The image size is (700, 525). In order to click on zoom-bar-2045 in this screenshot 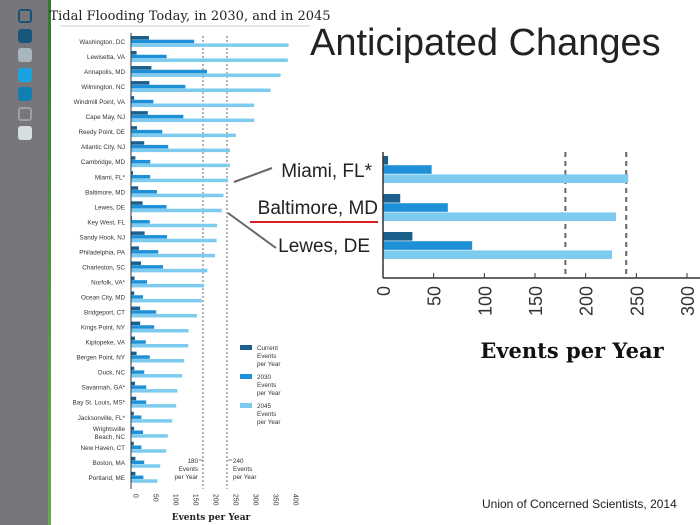, I will do `click(506, 178)`.